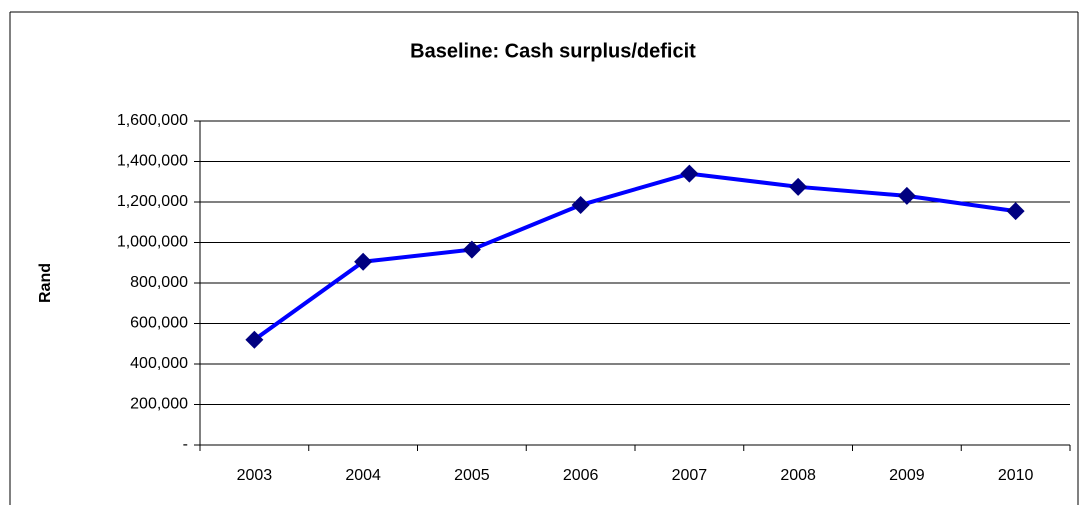 The width and height of the screenshot is (1081, 505). What do you see at coordinates (581, 475) in the screenshot?
I see `x-tick-label: 2006` at bounding box center [581, 475].